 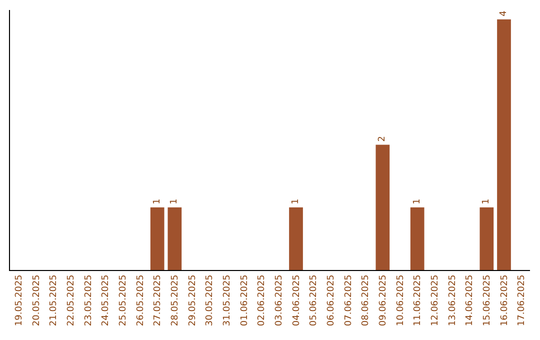 What do you see at coordinates (470, 300) in the screenshot?
I see `x-tick-label: 14.06.2025` at bounding box center [470, 300].